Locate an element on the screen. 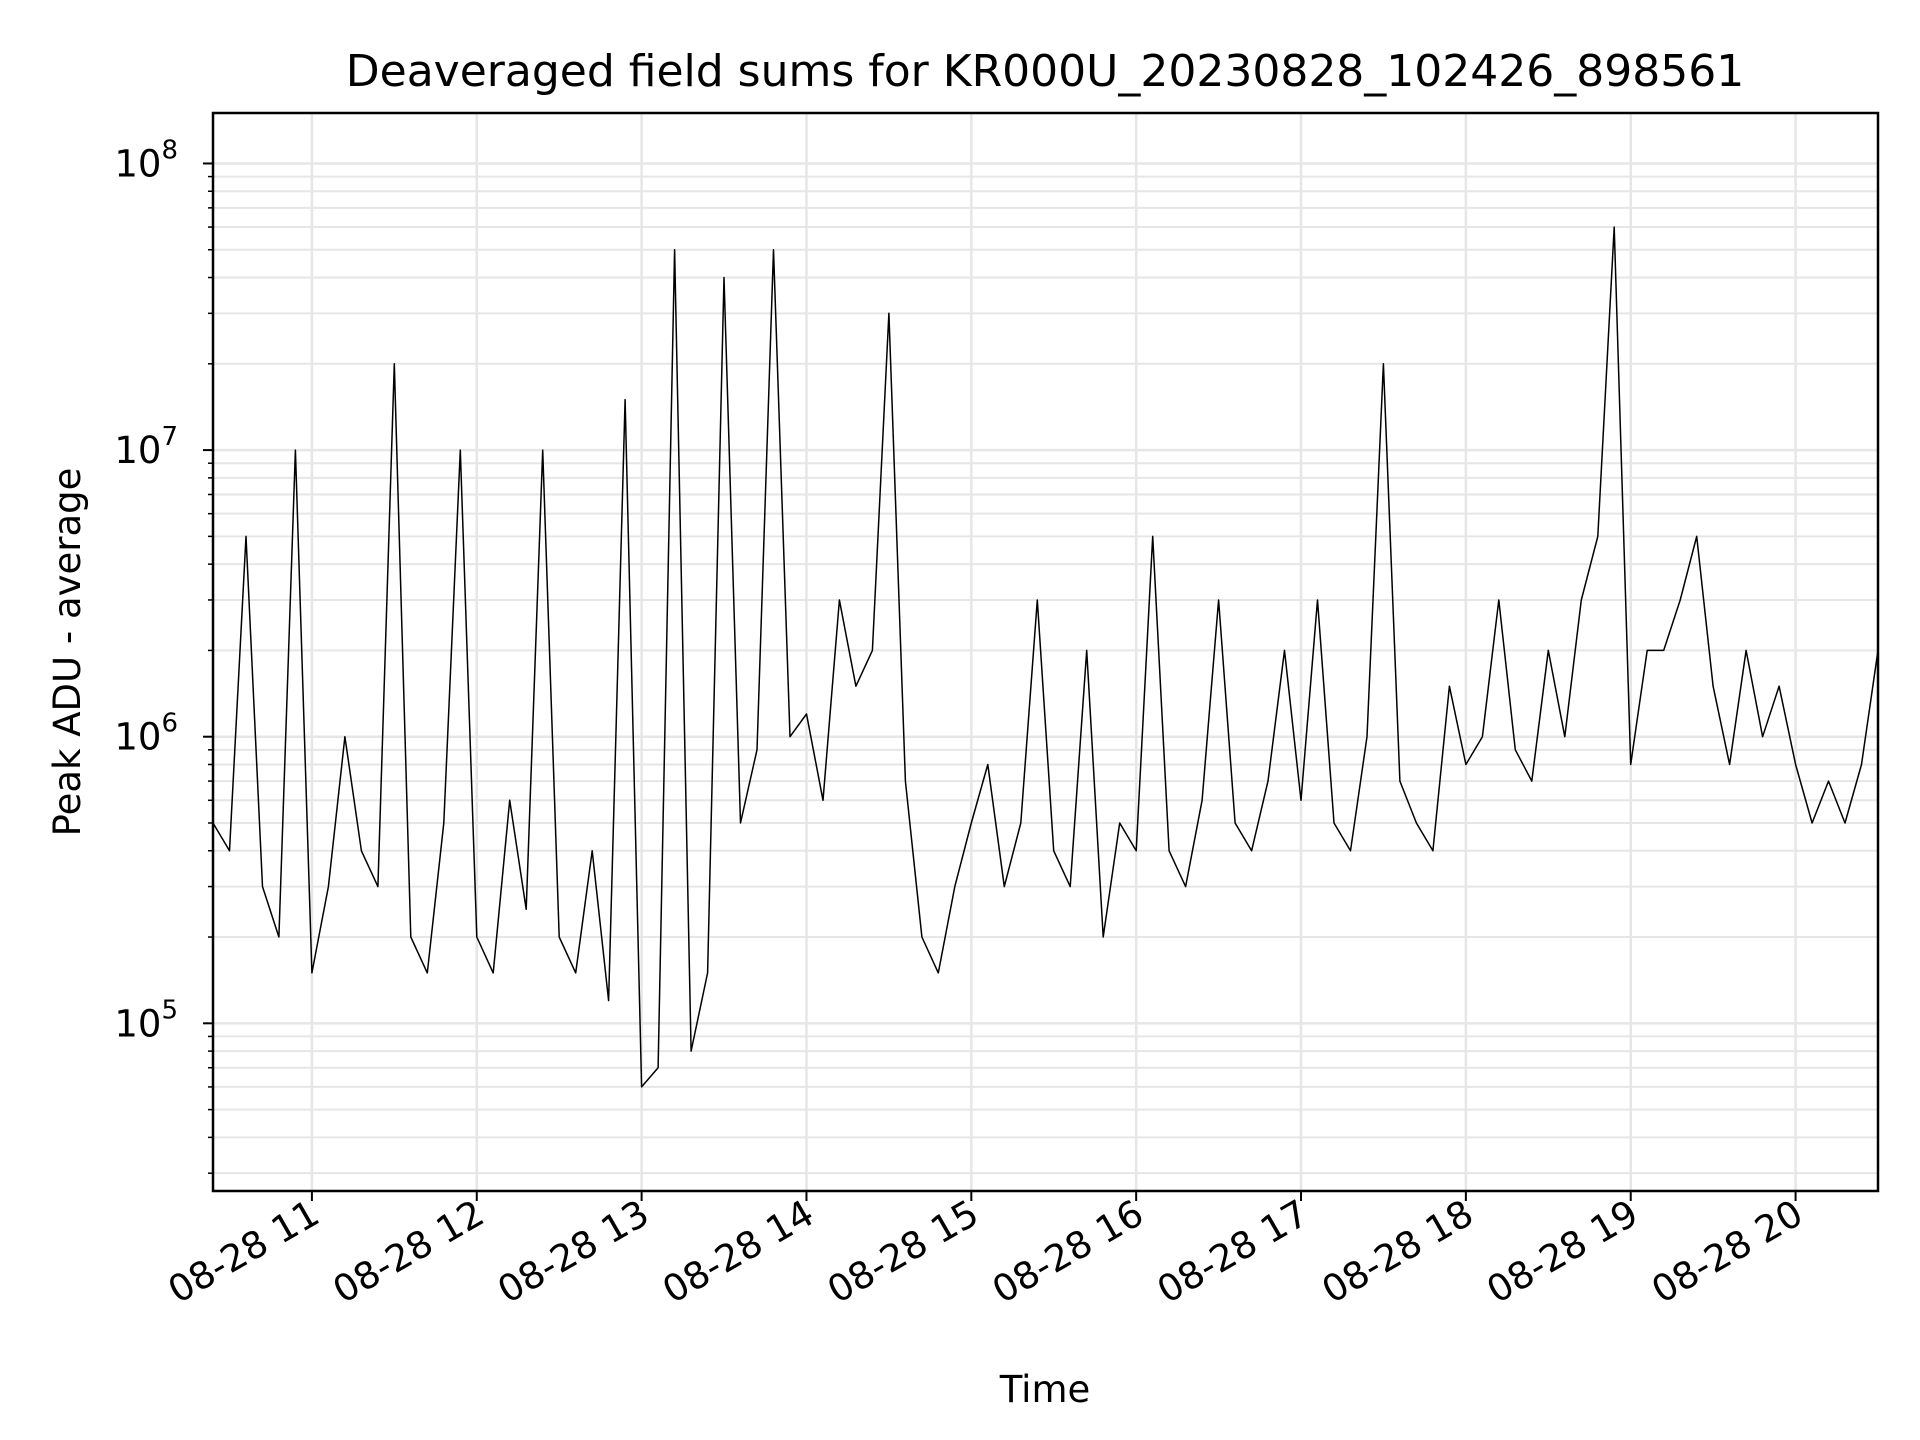 The height and width of the screenshot is (1440, 1920). x-tick-label: 08-28 20 is located at coordinates (1728, 1252).